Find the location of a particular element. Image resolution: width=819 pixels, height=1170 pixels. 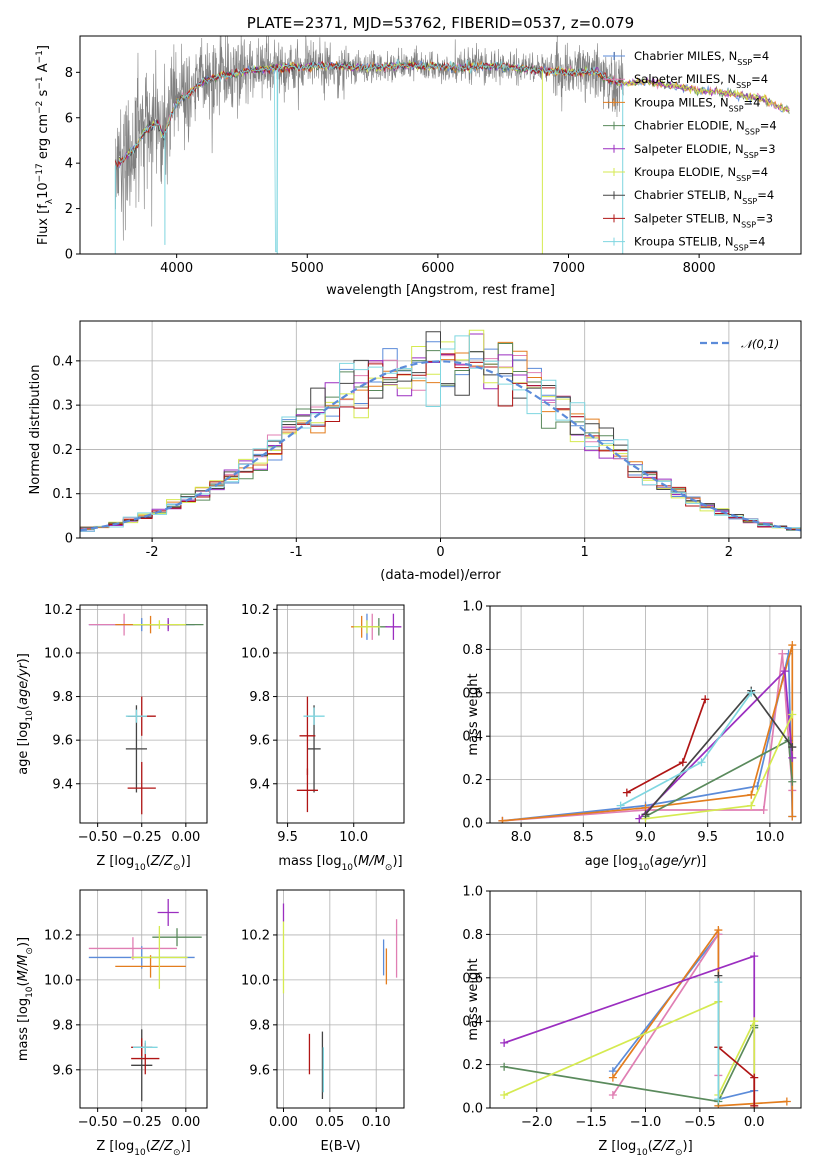

x-tick: 6000 is located at coordinates (437, 265).